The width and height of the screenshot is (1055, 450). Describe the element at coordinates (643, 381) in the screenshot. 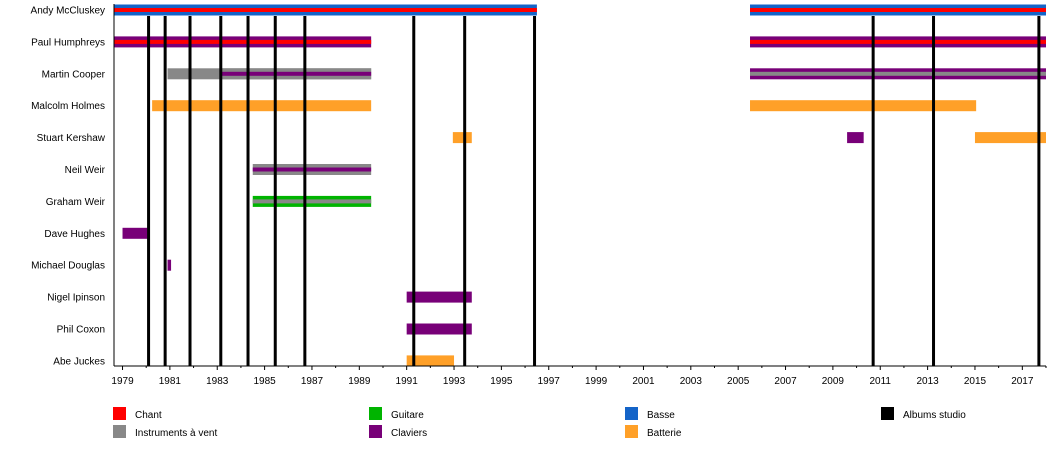

I see `x-tick-label: 2001` at that location.